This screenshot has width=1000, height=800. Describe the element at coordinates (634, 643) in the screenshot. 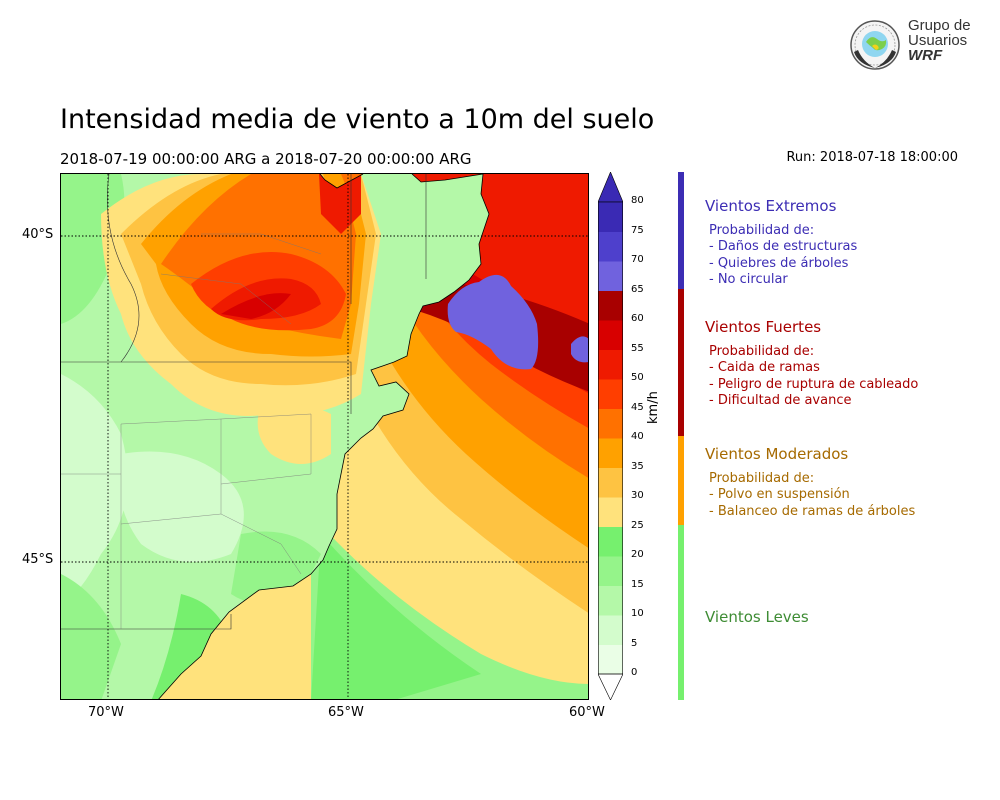

I see `colorbar-tick-label: 5` at that location.